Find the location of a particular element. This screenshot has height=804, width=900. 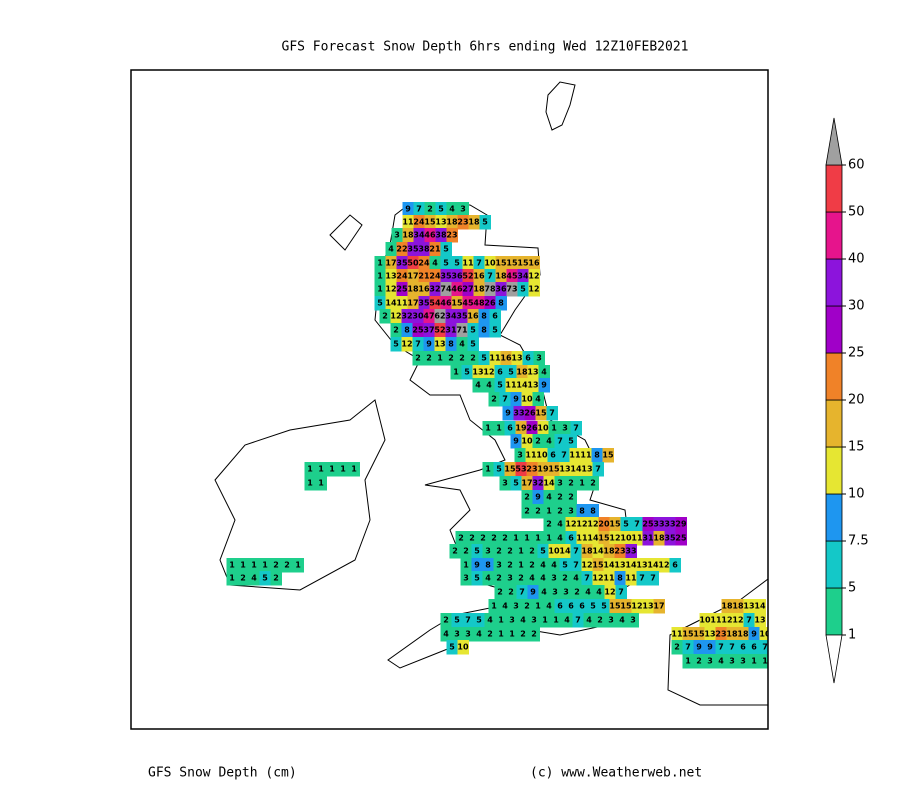

snow-value: 6 is located at coordinates (495, 316).